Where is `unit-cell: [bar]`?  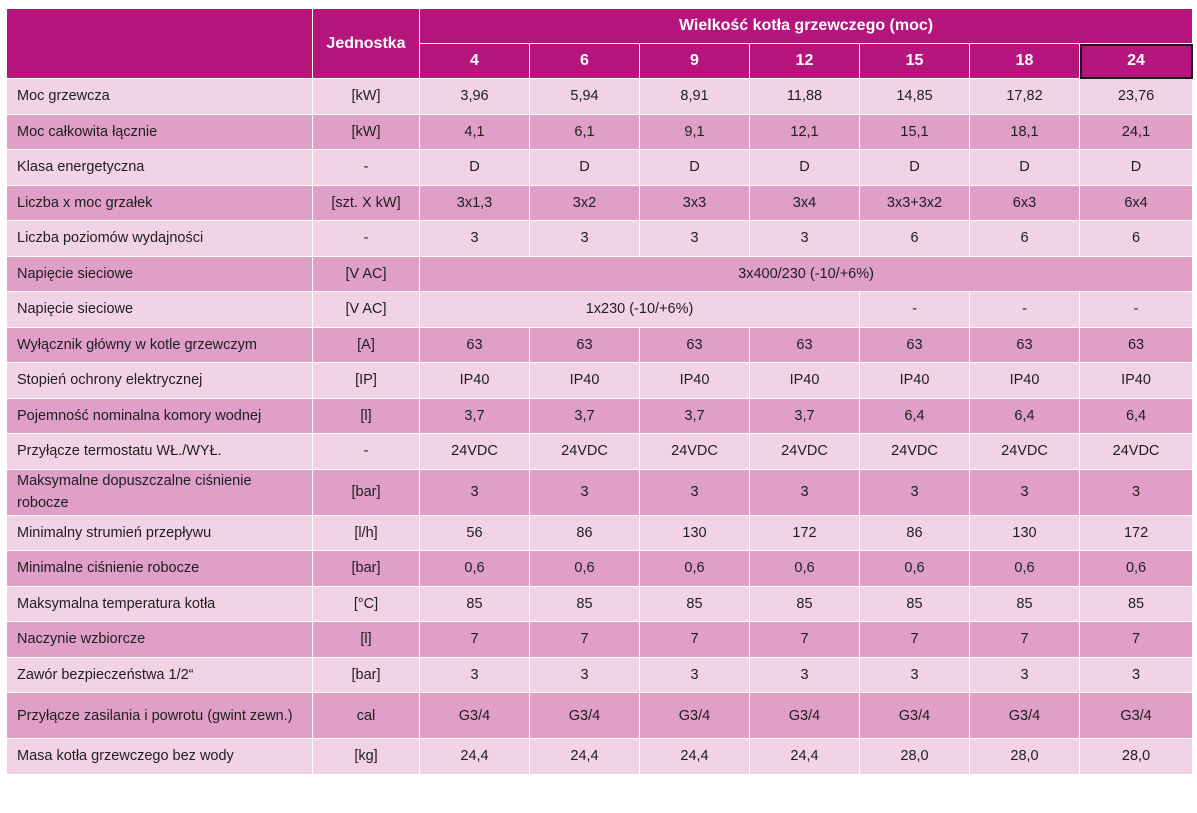 unit-cell: [bar] is located at coordinates (366, 568).